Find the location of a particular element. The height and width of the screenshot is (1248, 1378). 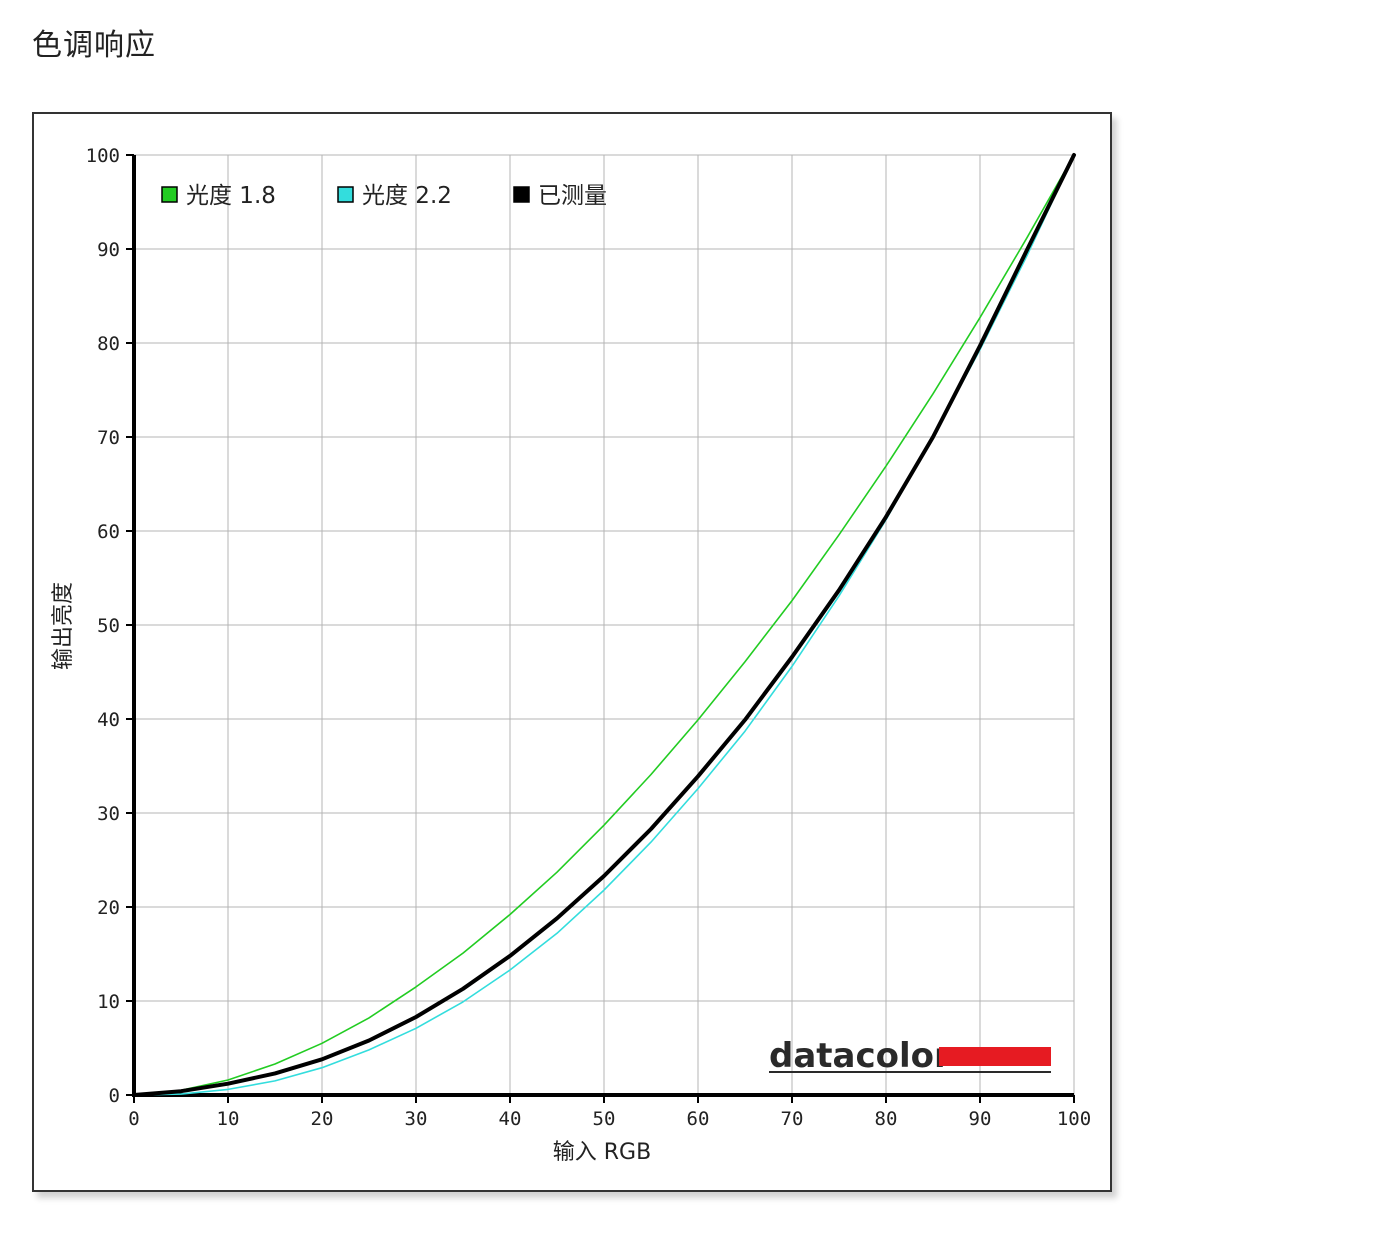

y-tick-label-80: 80 is located at coordinates (108, 344).